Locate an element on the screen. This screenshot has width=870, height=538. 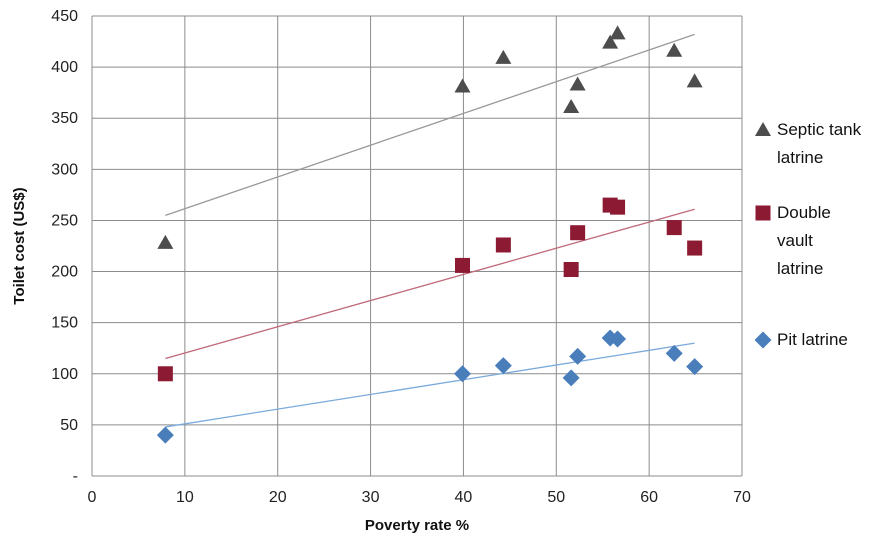
y-tick-label: 200 is located at coordinates (64, 272).